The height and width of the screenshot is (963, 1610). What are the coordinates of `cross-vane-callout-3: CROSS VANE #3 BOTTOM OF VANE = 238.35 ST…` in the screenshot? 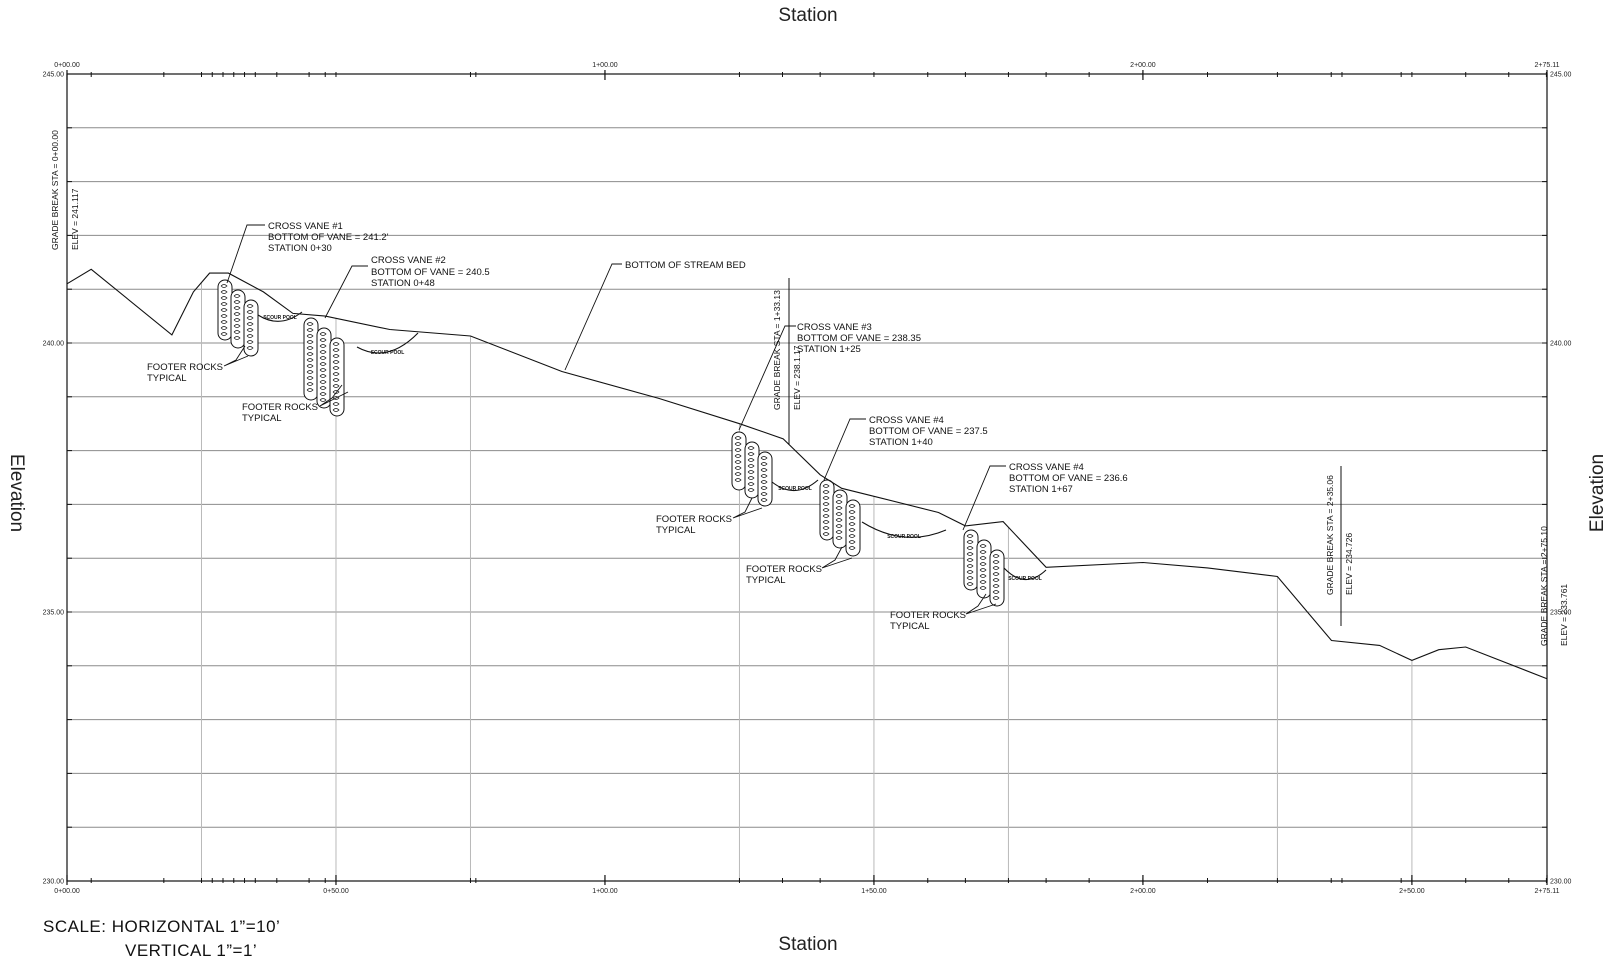 It's located at (829, 376).